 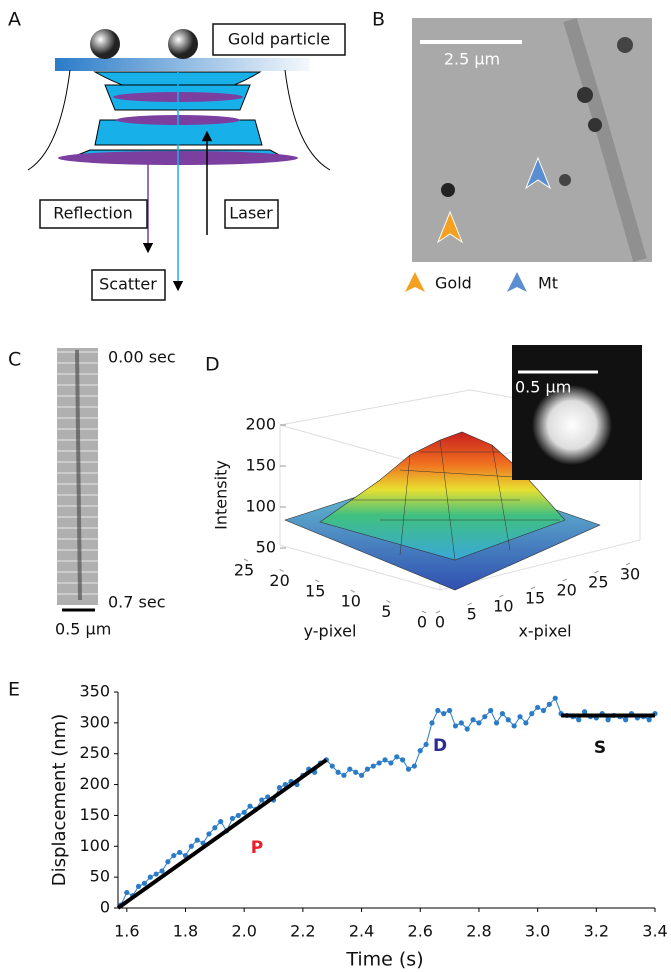 What do you see at coordinates (126, 931) in the screenshot?
I see `x-tick-label: 1.6` at bounding box center [126, 931].